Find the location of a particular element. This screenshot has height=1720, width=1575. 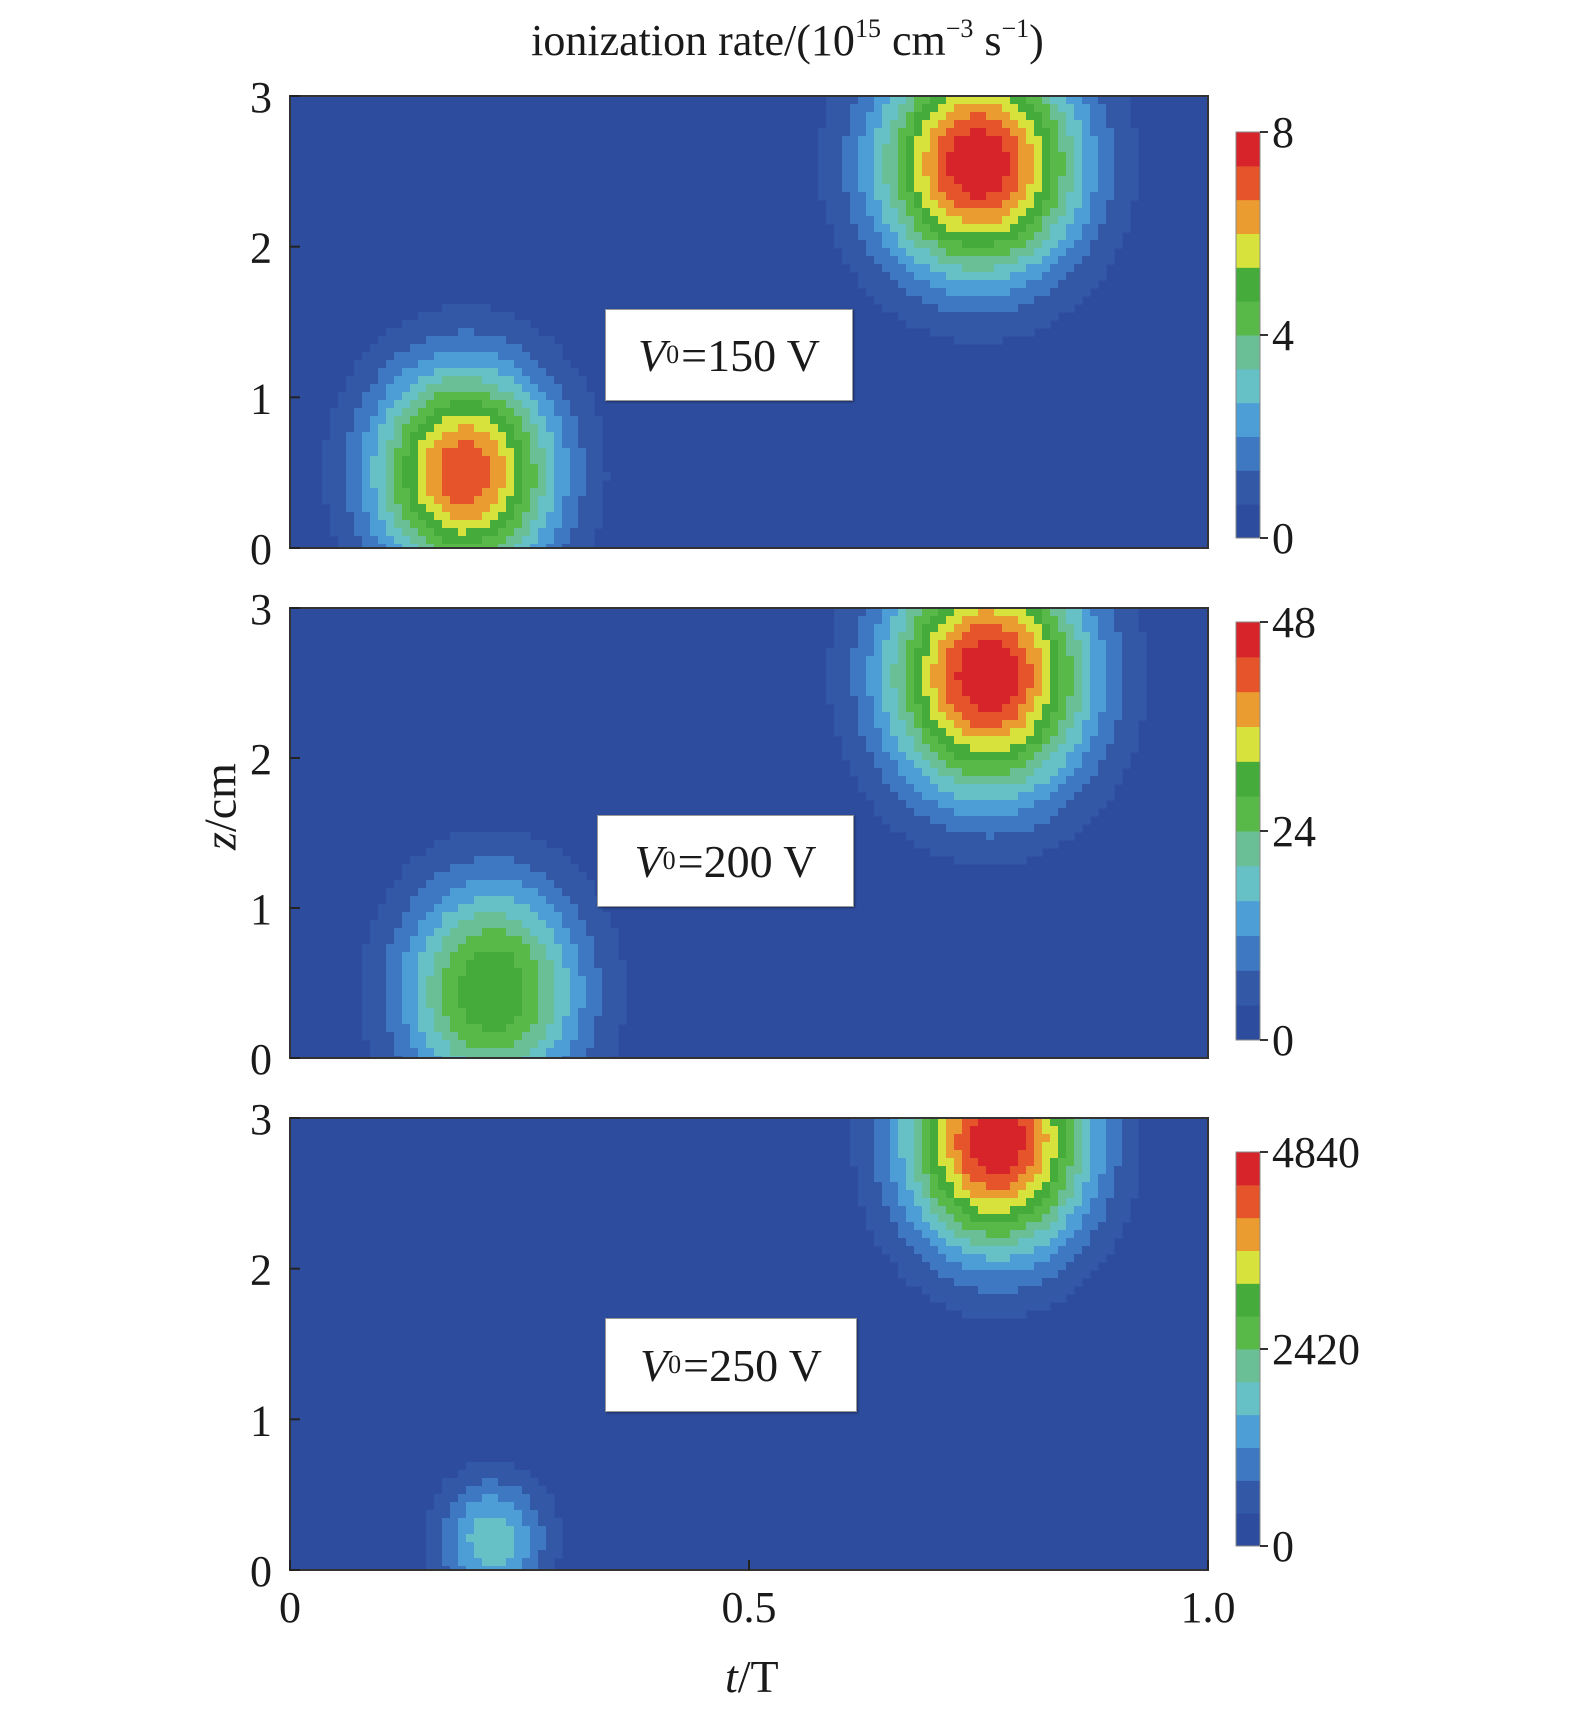

y-axis-title: z/cm is located at coordinates (220, 806).